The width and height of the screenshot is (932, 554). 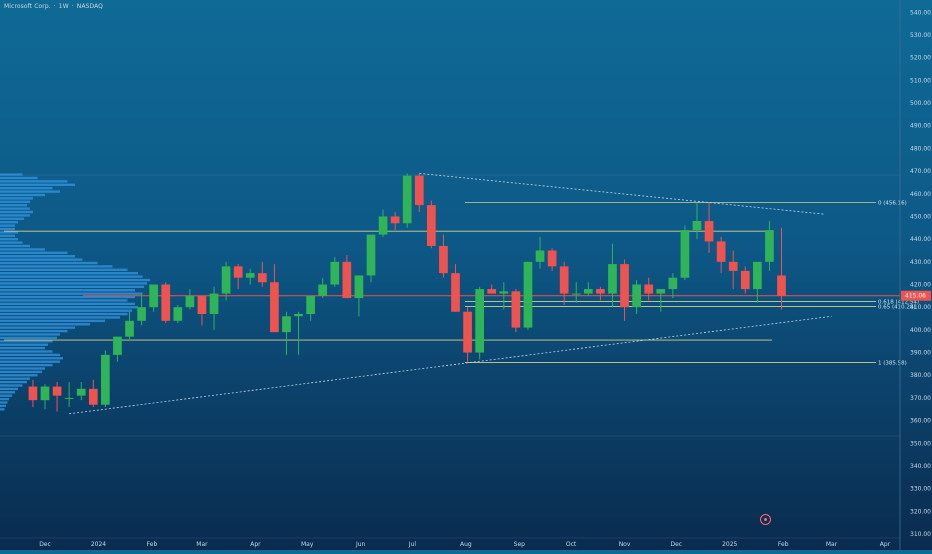 I want to click on time-tick-label: Oct, so click(x=571, y=544).